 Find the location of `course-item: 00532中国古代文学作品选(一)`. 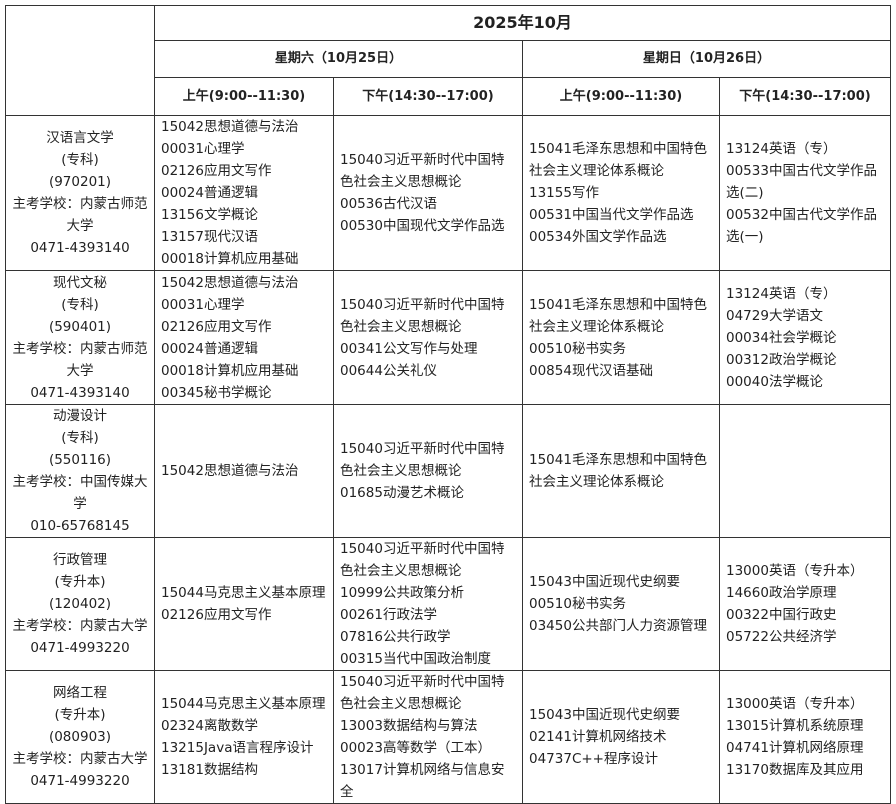

course-item: 00532中国古代文学作品选(一) is located at coordinates (801, 226).